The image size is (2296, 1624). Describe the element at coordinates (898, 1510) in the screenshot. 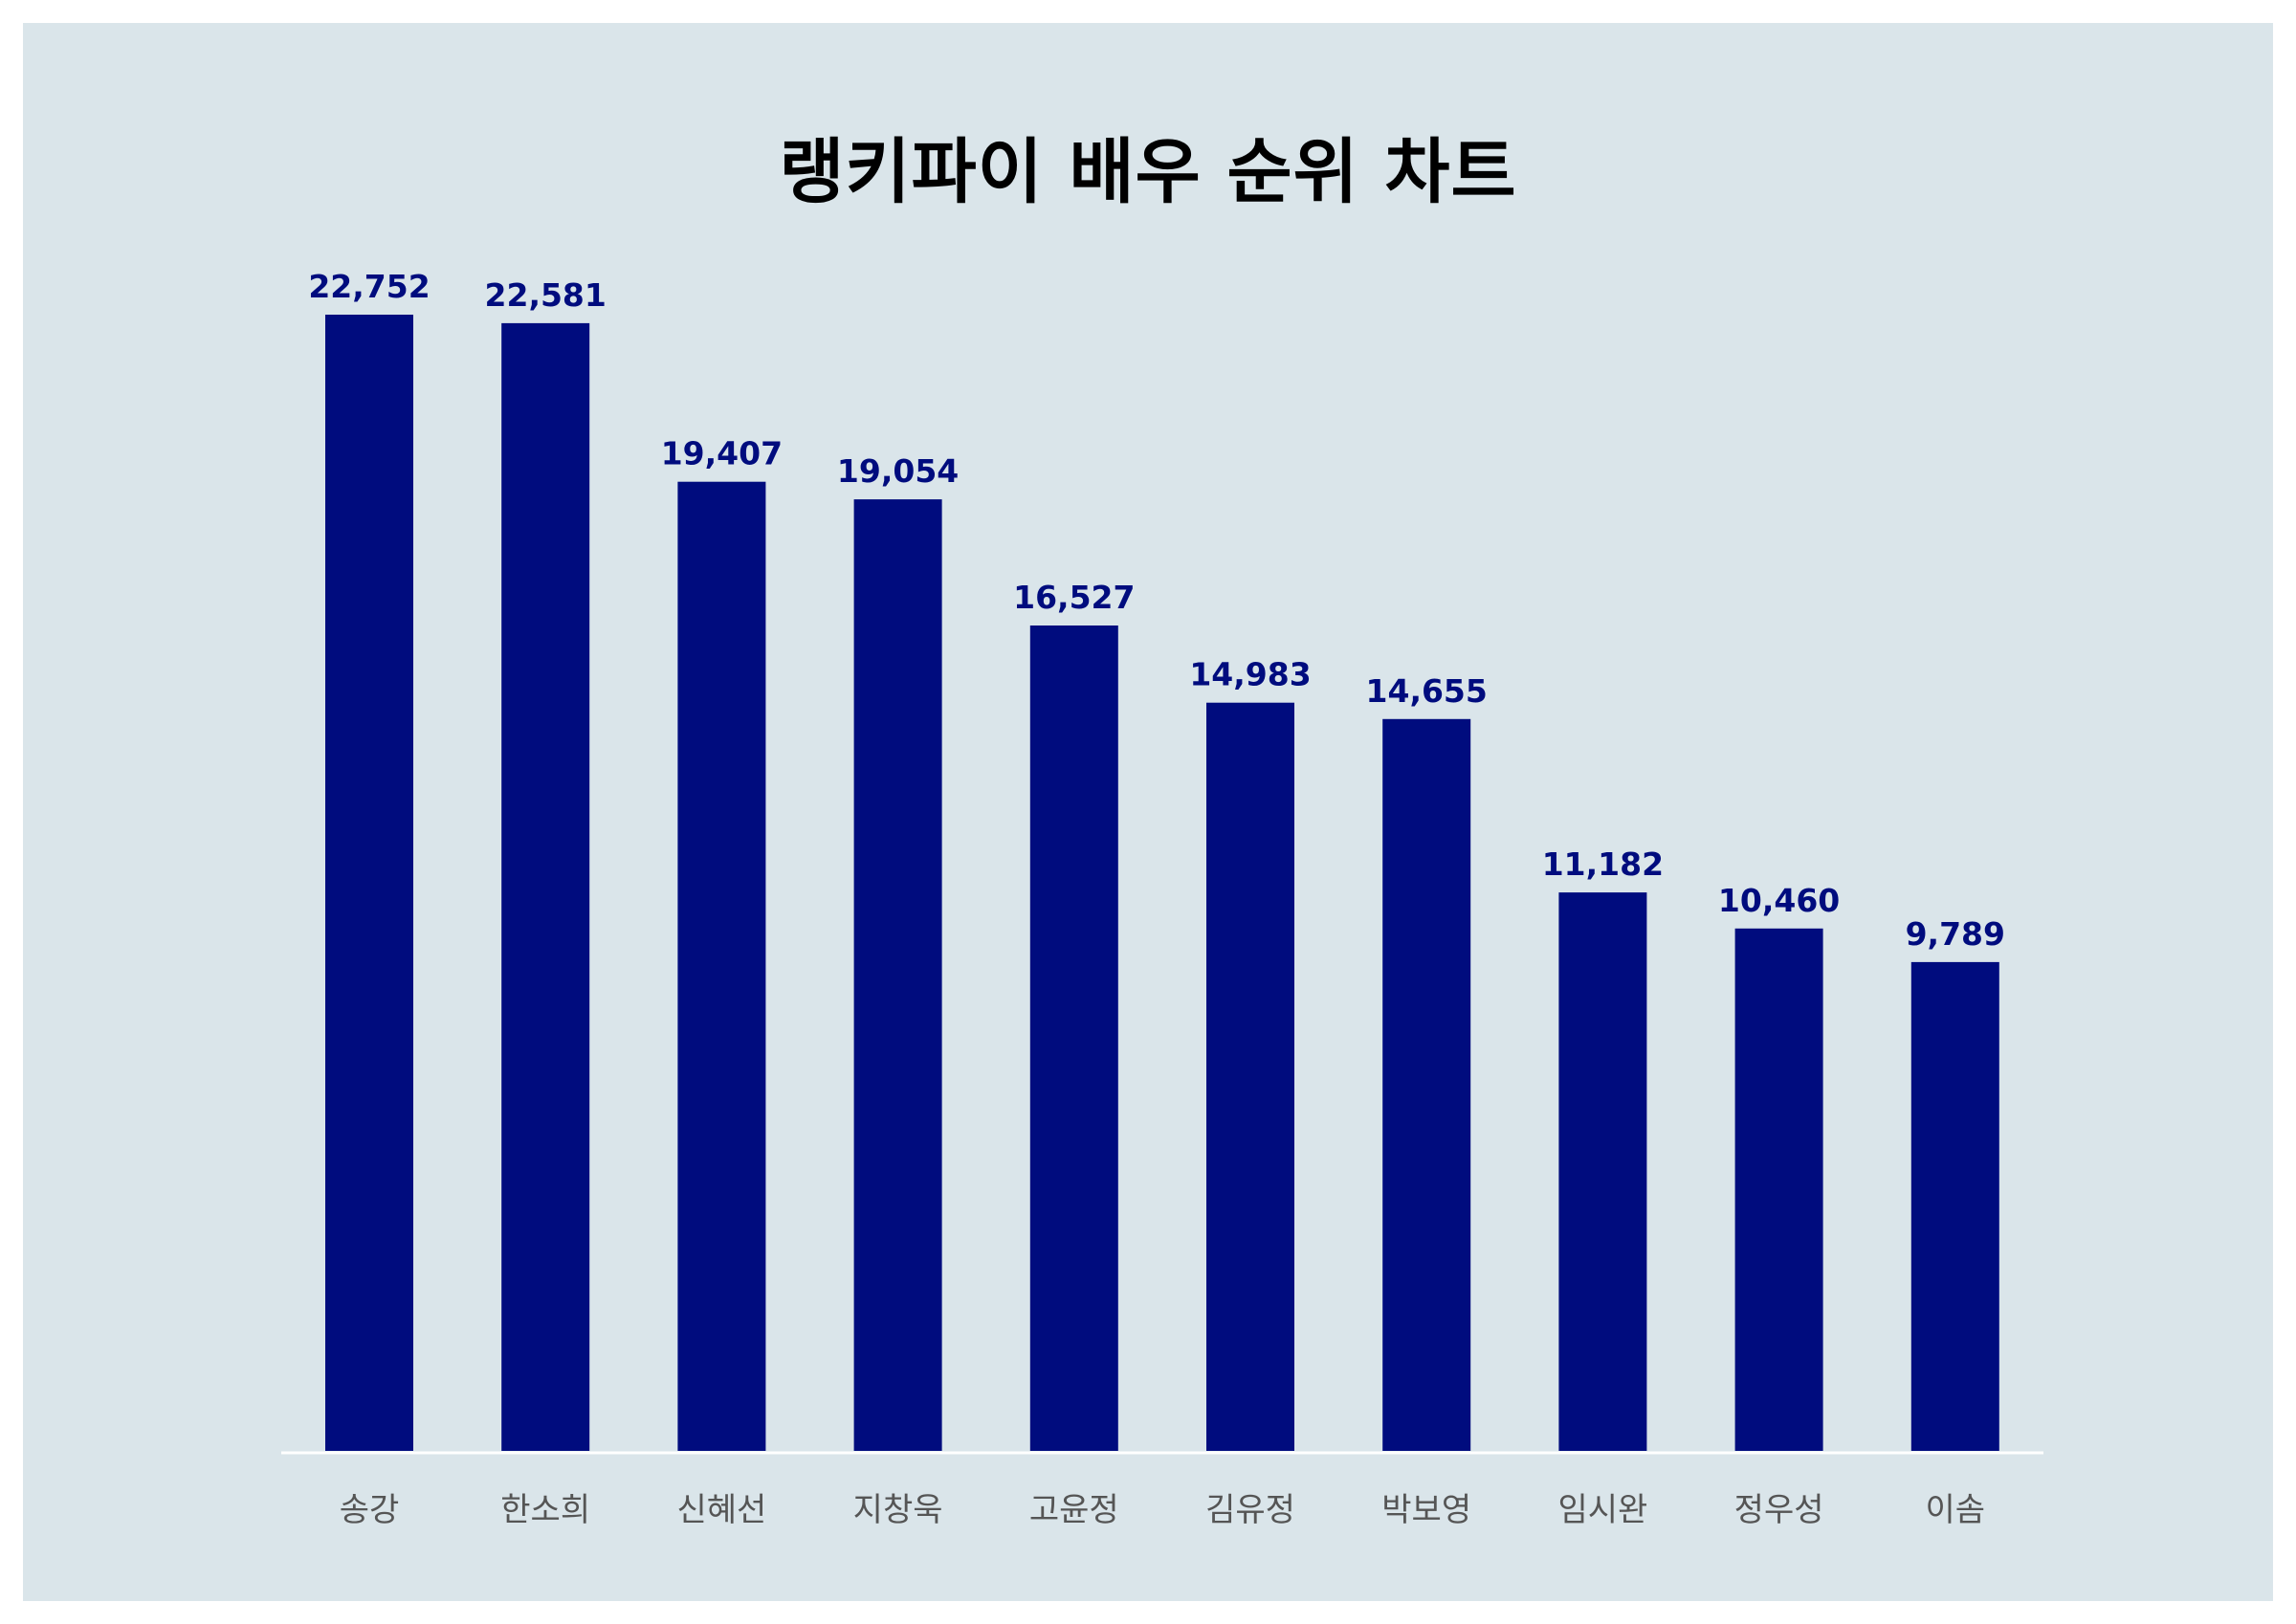

I see `x-tick-label: 지창욱` at that location.